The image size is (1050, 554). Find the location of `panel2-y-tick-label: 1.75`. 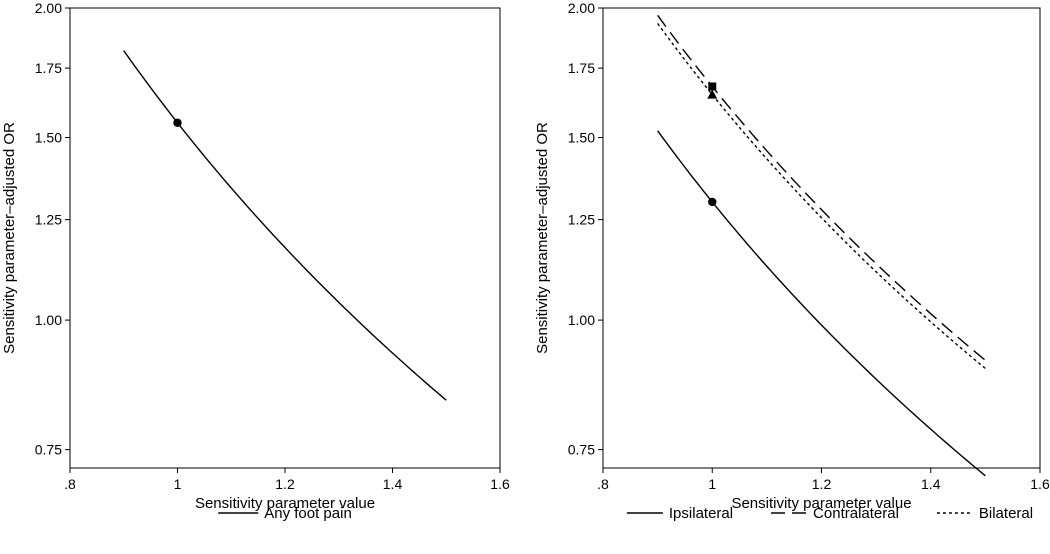

panel2-y-tick-label: 1.75 is located at coordinates (581, 68).